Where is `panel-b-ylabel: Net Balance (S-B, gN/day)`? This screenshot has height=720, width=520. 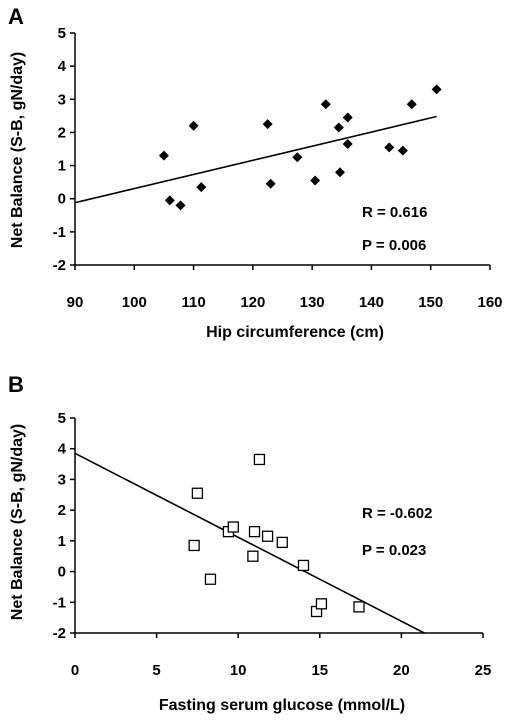
panel-b-ylabel: Net Balance (S-B, gN/day) is located at coordinates (17, 522).